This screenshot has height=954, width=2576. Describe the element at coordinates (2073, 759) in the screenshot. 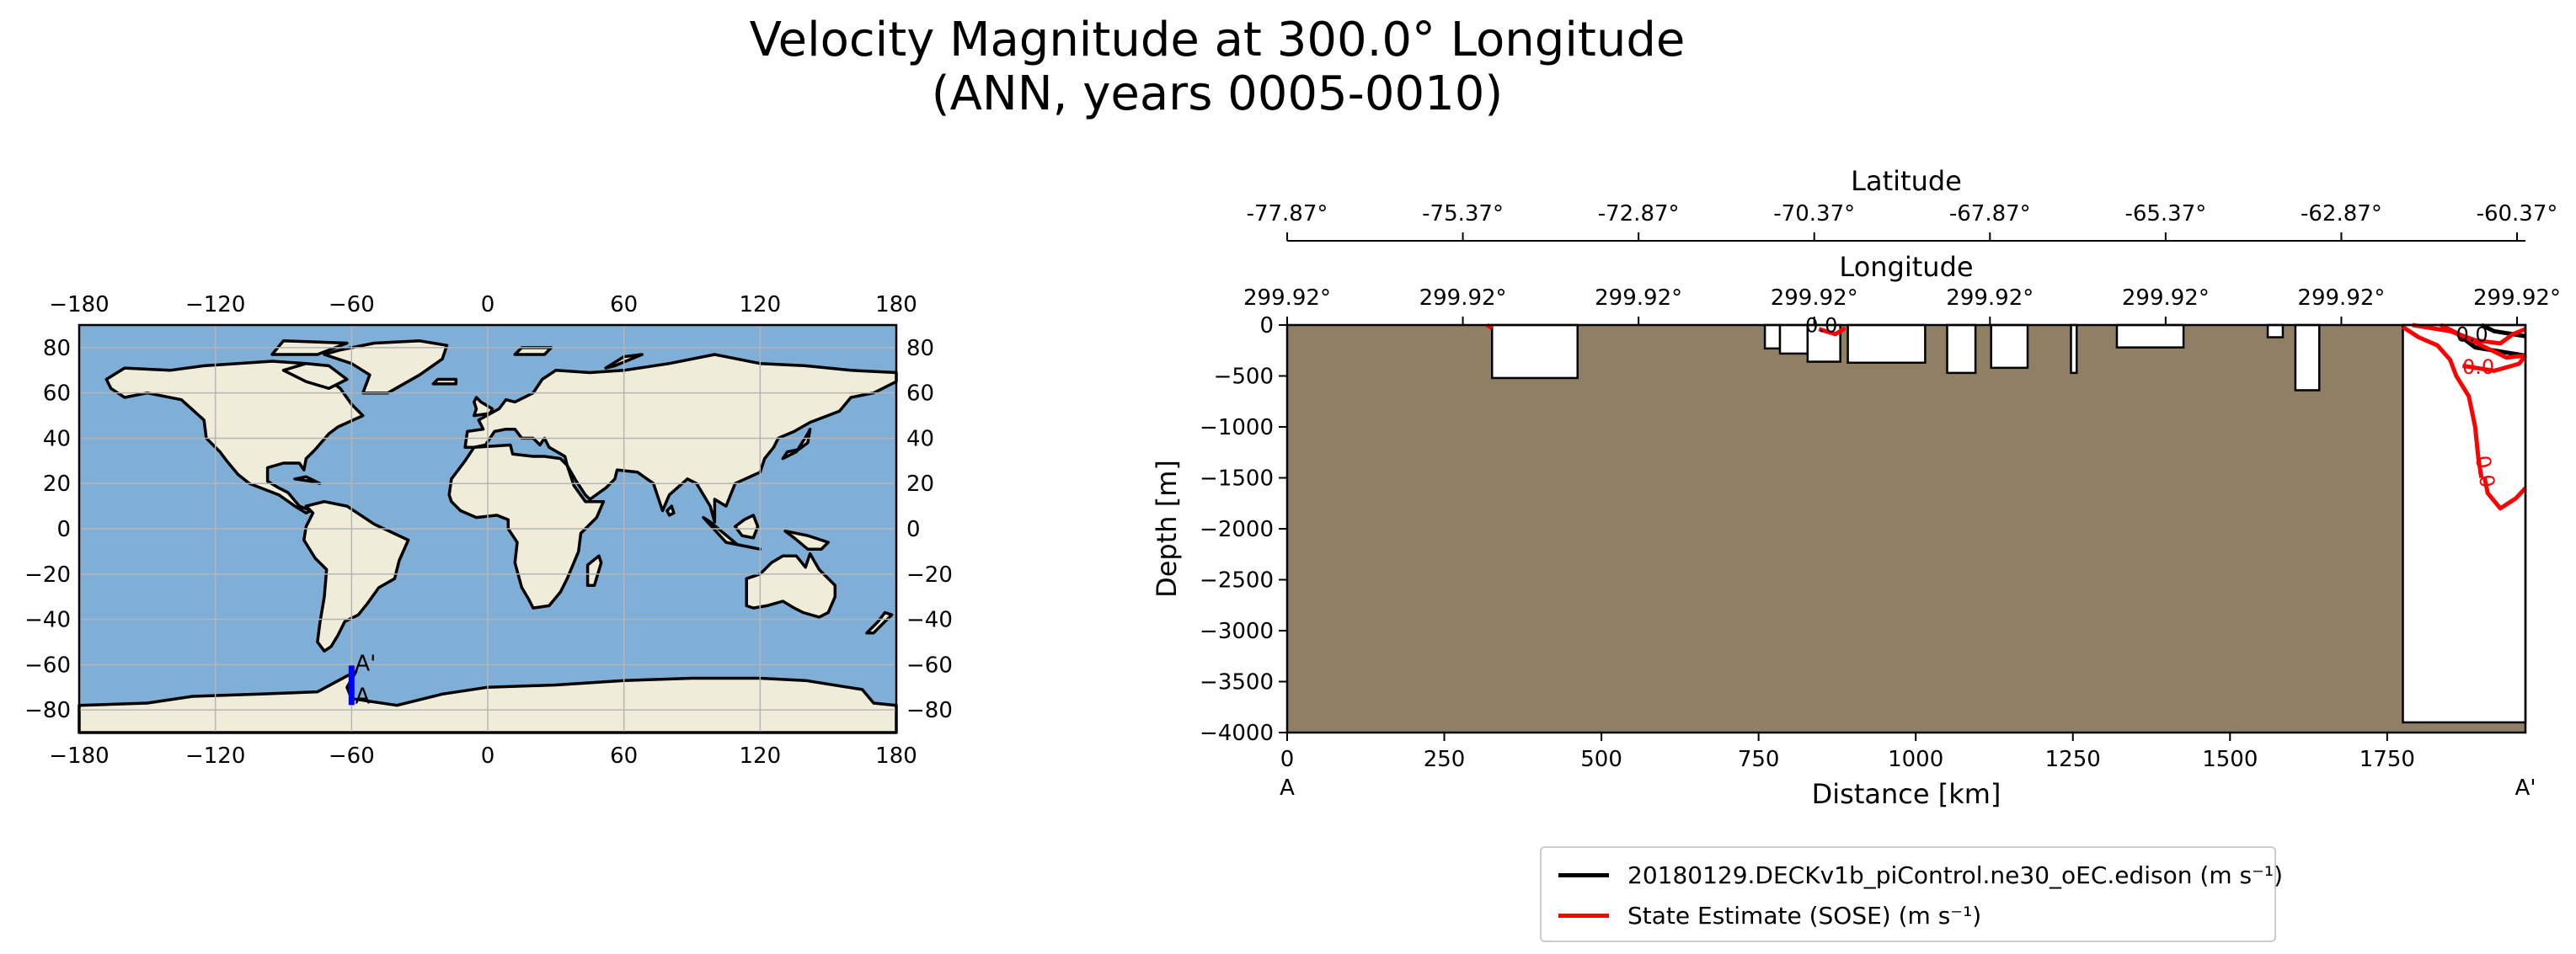

I see `section-xtick-label: 1250` at that location.